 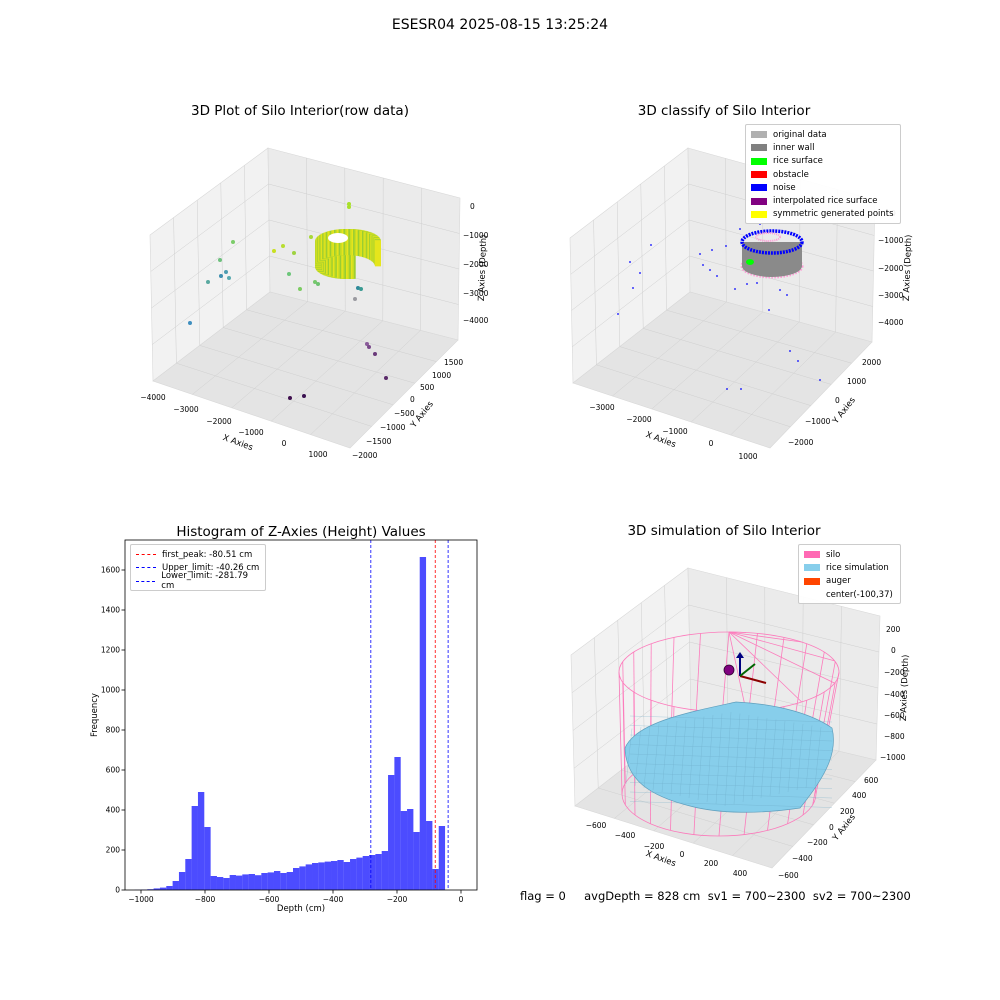 I want to click on legend-label: symmetric generated points, so click(x=833, y=214).